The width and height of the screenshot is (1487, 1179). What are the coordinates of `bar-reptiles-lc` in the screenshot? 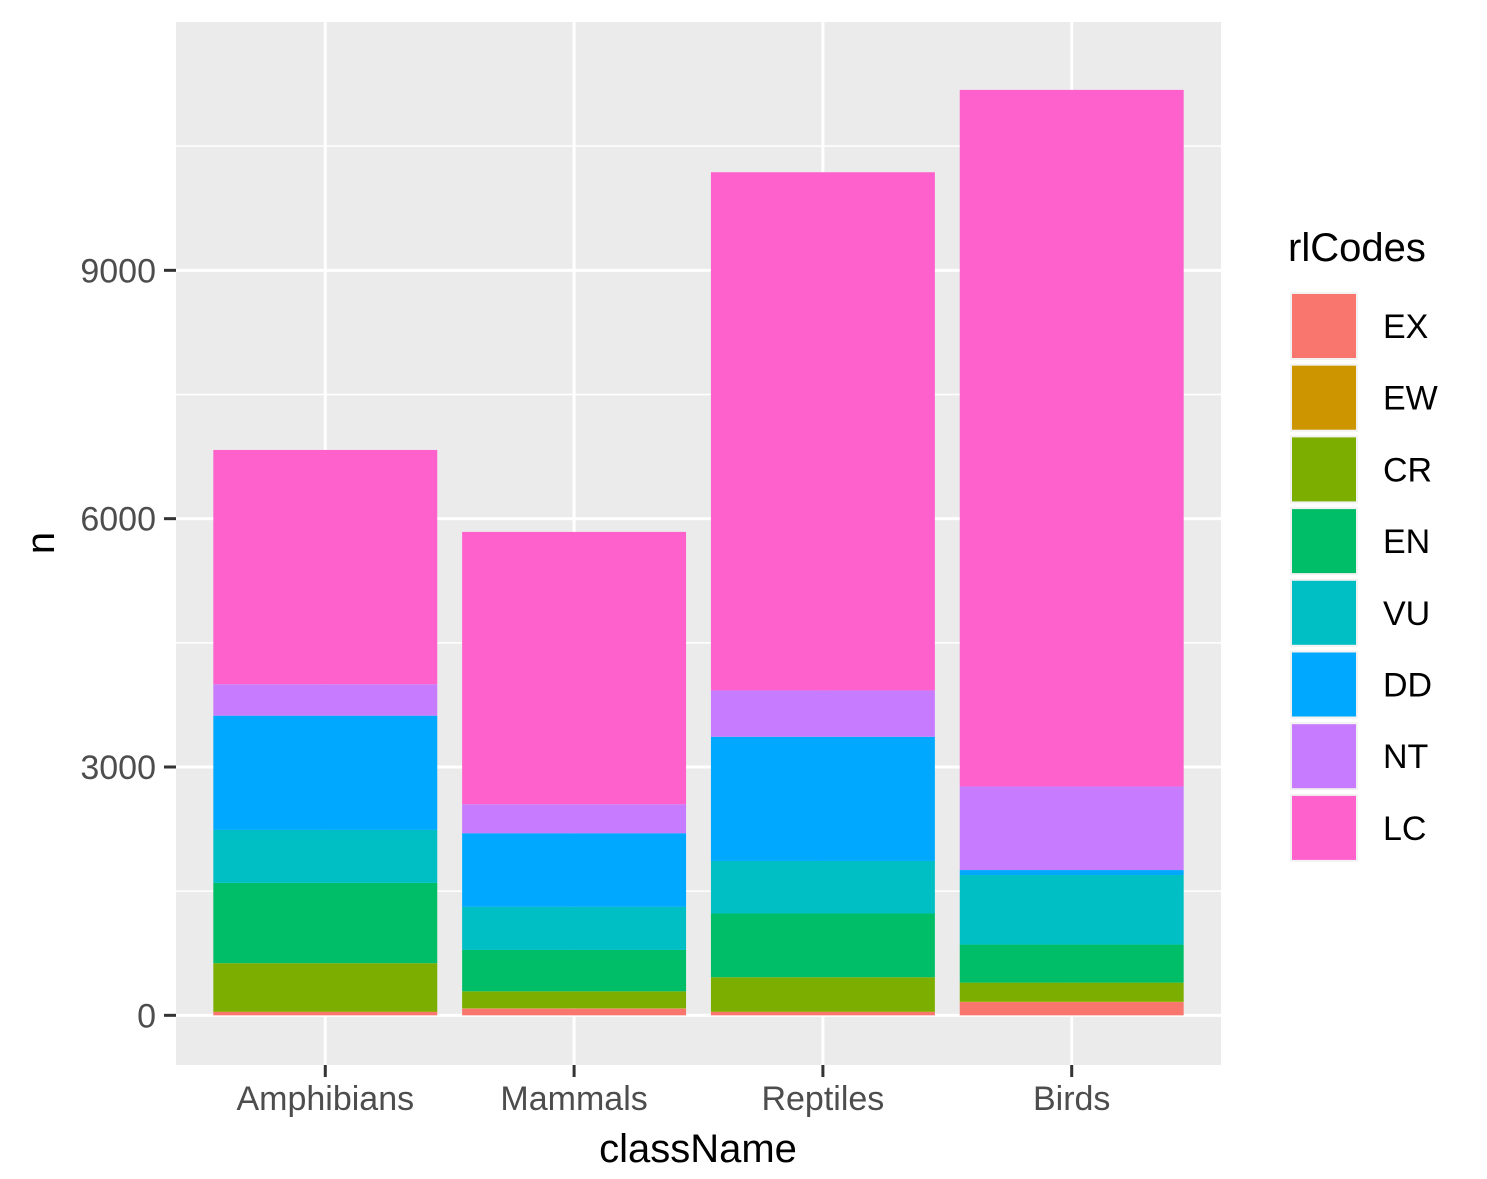 It's located at (822, 431).